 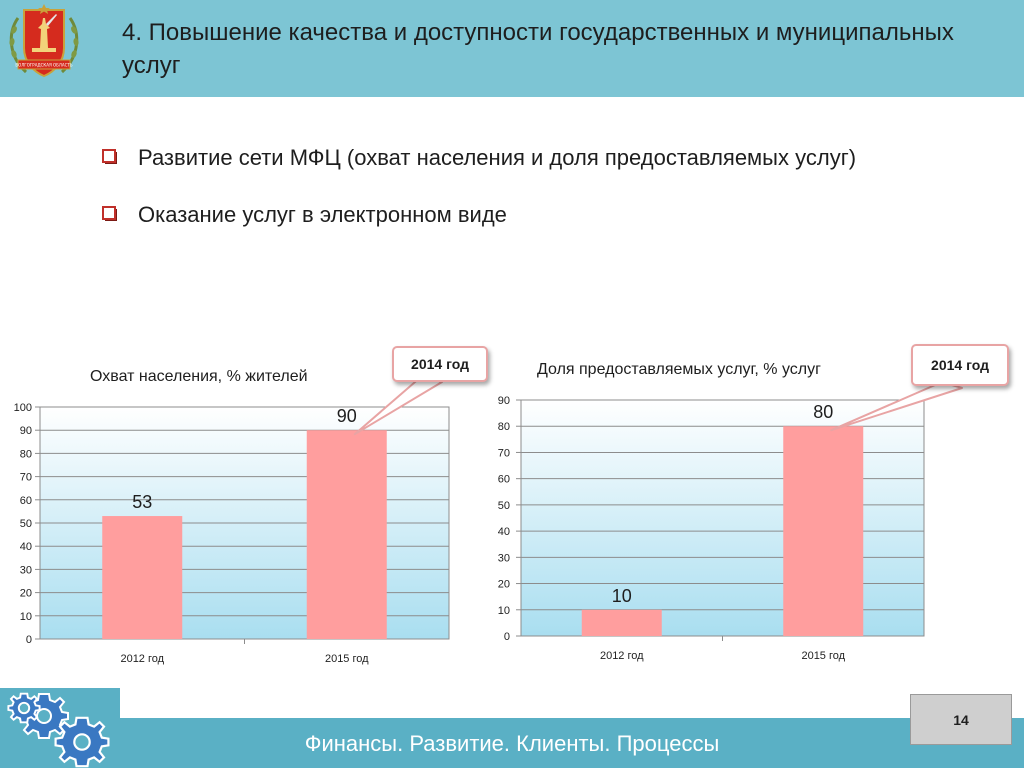 I want to click on chart-2-data-label: 80, so click(x=823, y=412).